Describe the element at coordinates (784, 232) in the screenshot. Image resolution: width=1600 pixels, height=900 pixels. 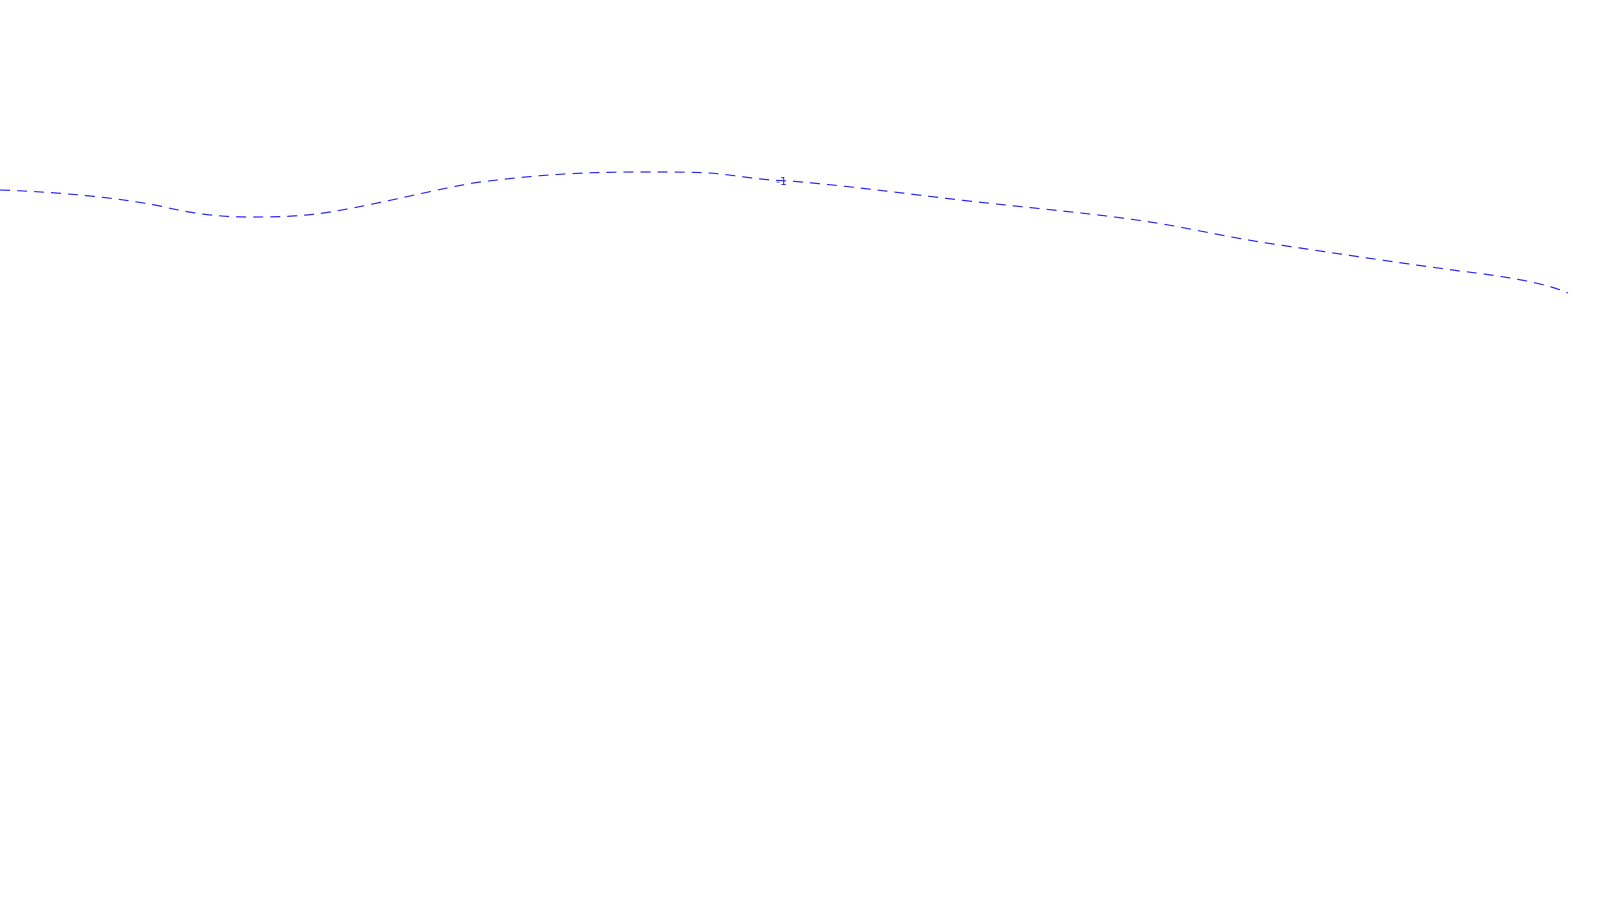
I see `contour-line` at that location.